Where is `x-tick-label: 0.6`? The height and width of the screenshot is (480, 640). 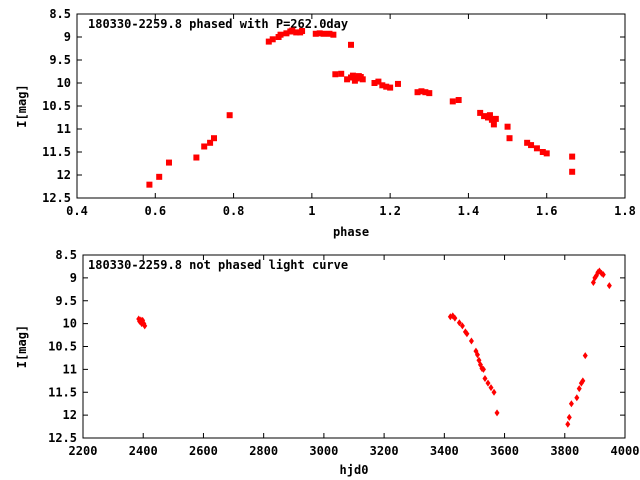
x-tick-label: 0.6 is located at coordinates (155, 211).